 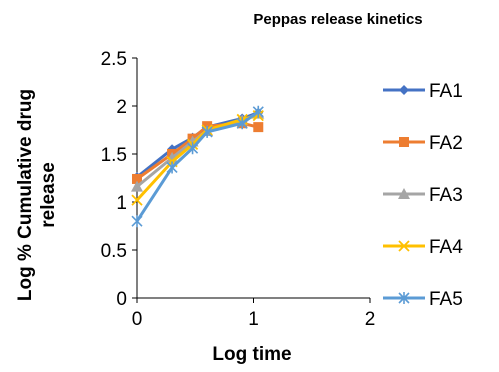 I want to click on y-axis-title-line1: Log % Cumulative drug, so click(x=25, y=195).